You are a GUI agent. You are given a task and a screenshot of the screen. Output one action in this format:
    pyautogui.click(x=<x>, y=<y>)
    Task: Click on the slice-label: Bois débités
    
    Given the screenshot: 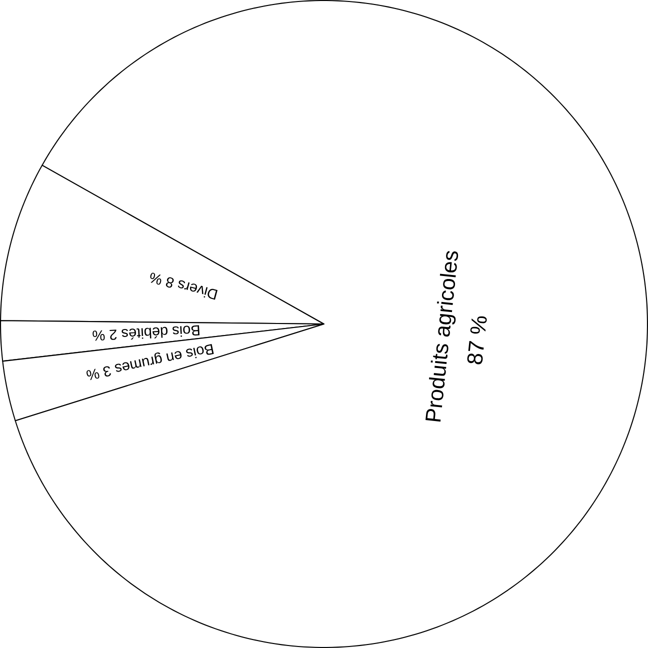 What is the action you would take?
    pyautogui.click(x=161, y=332)
    